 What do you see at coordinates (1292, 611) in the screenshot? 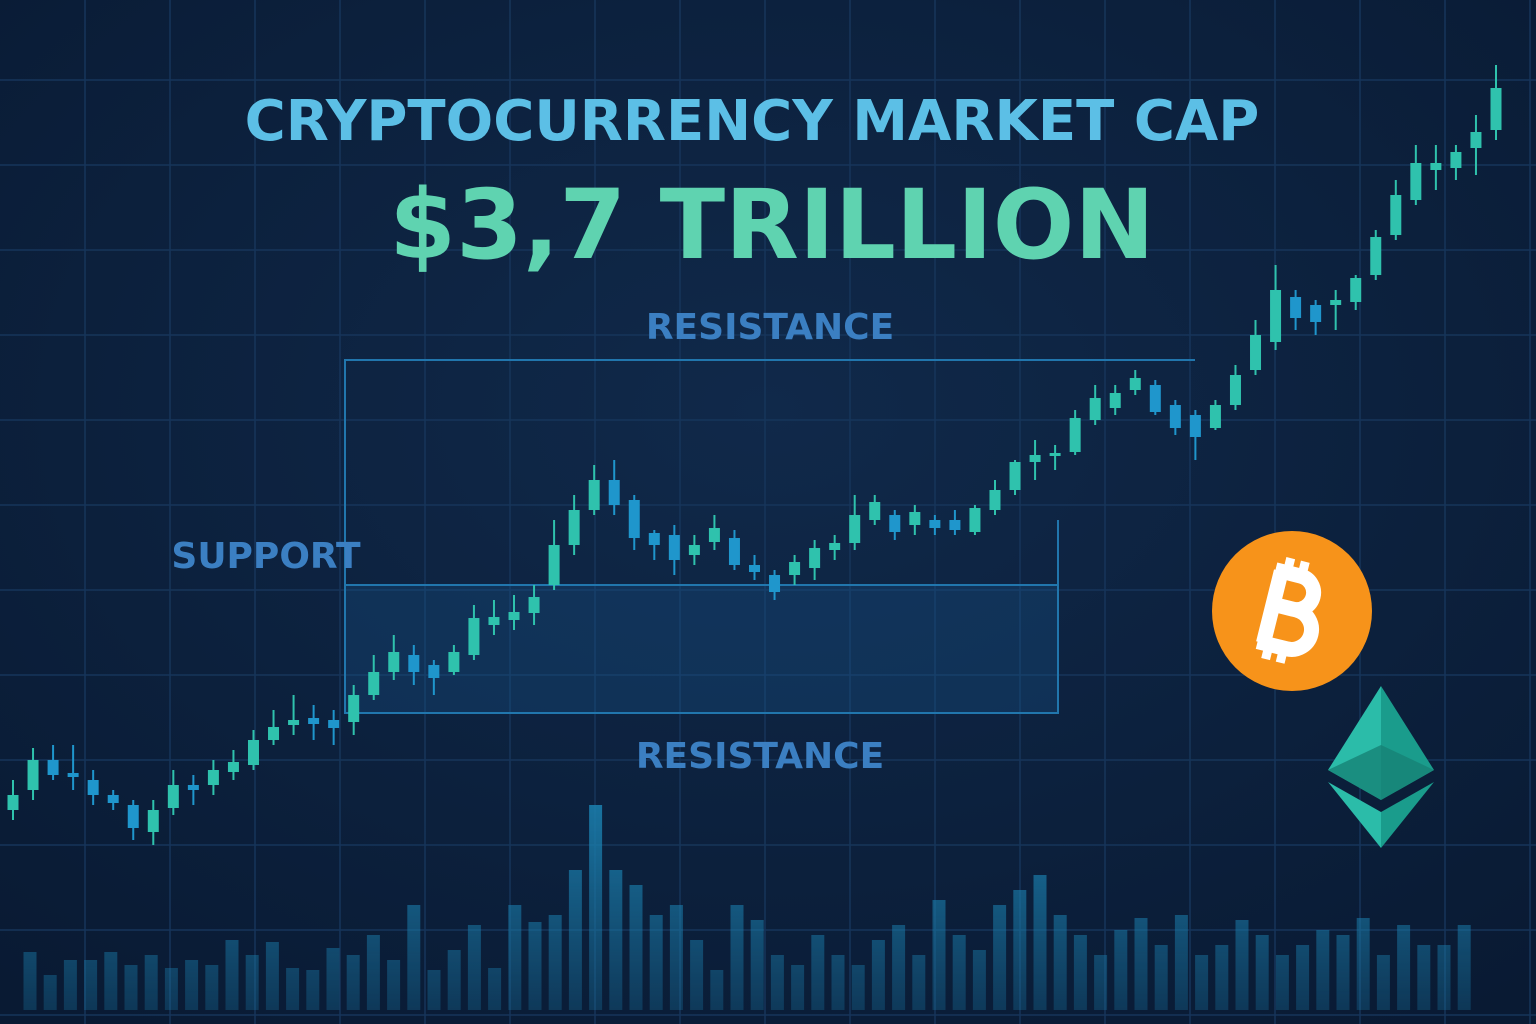
I see `bitcoin-icon` at bounding box center [1292, 611].